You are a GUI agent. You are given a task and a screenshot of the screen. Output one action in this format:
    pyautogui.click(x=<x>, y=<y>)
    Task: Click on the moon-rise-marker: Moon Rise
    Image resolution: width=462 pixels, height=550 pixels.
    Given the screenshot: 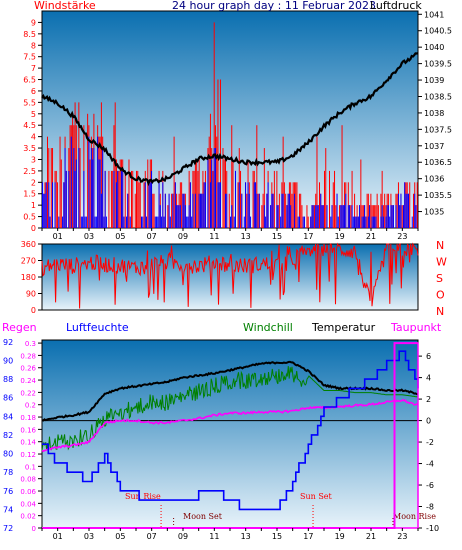 What is the action you would take?
    pyautogui.click(x=414, y=516)
    